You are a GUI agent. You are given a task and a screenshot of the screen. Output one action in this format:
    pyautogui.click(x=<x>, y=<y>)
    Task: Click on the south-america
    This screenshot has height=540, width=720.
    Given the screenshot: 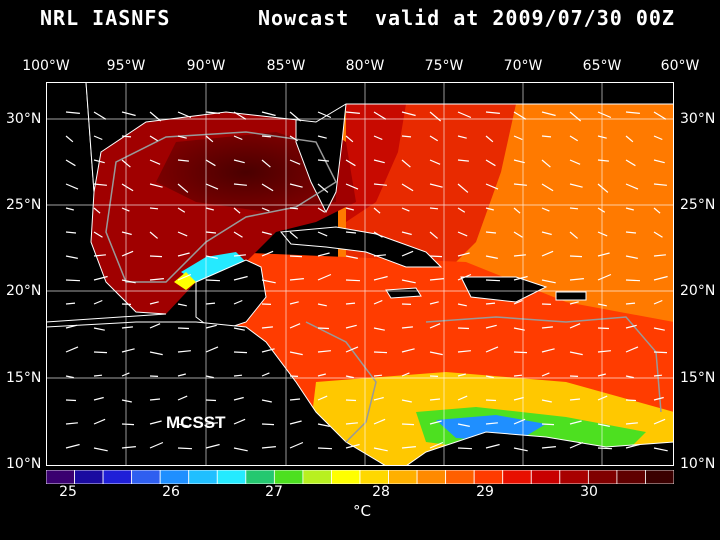 What is the action you would take?
    pyautogui.click(x=539, y=448)
    